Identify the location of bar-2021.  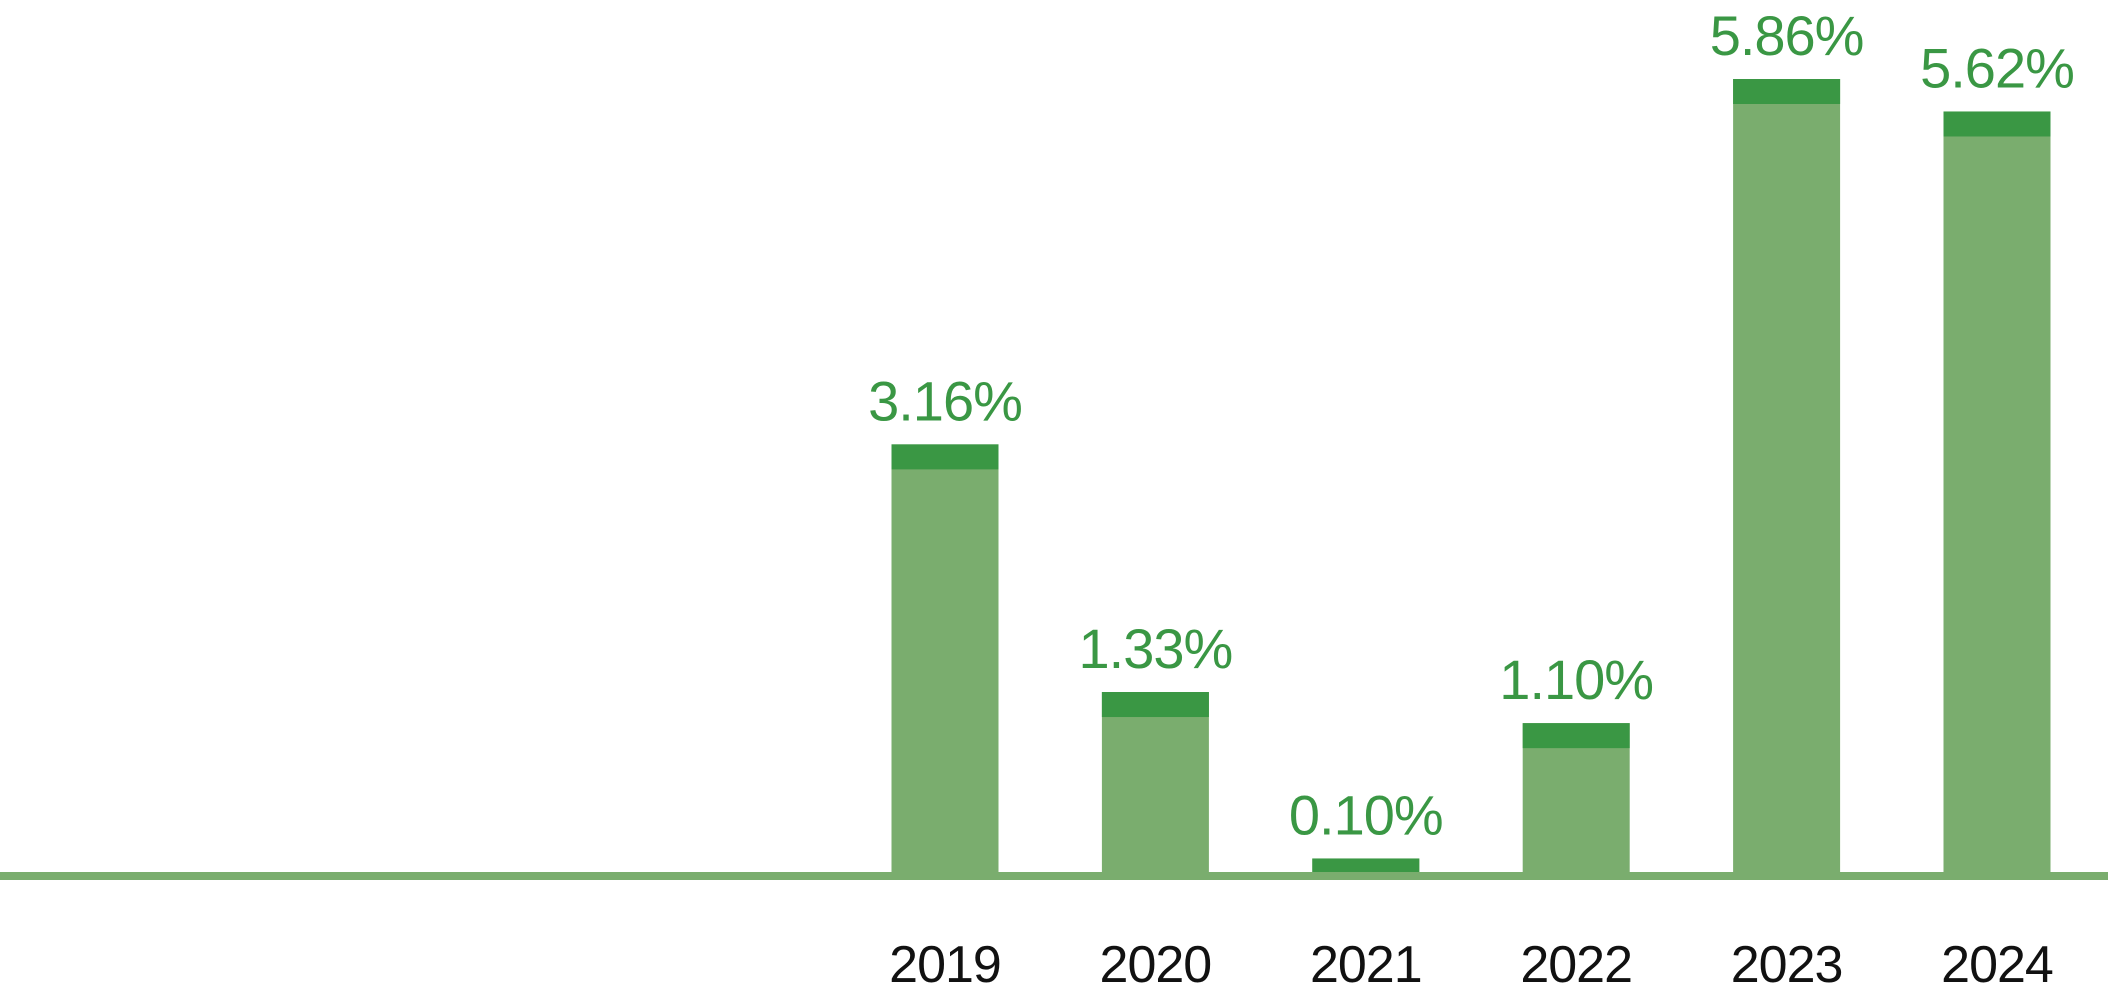
(1366, 865).